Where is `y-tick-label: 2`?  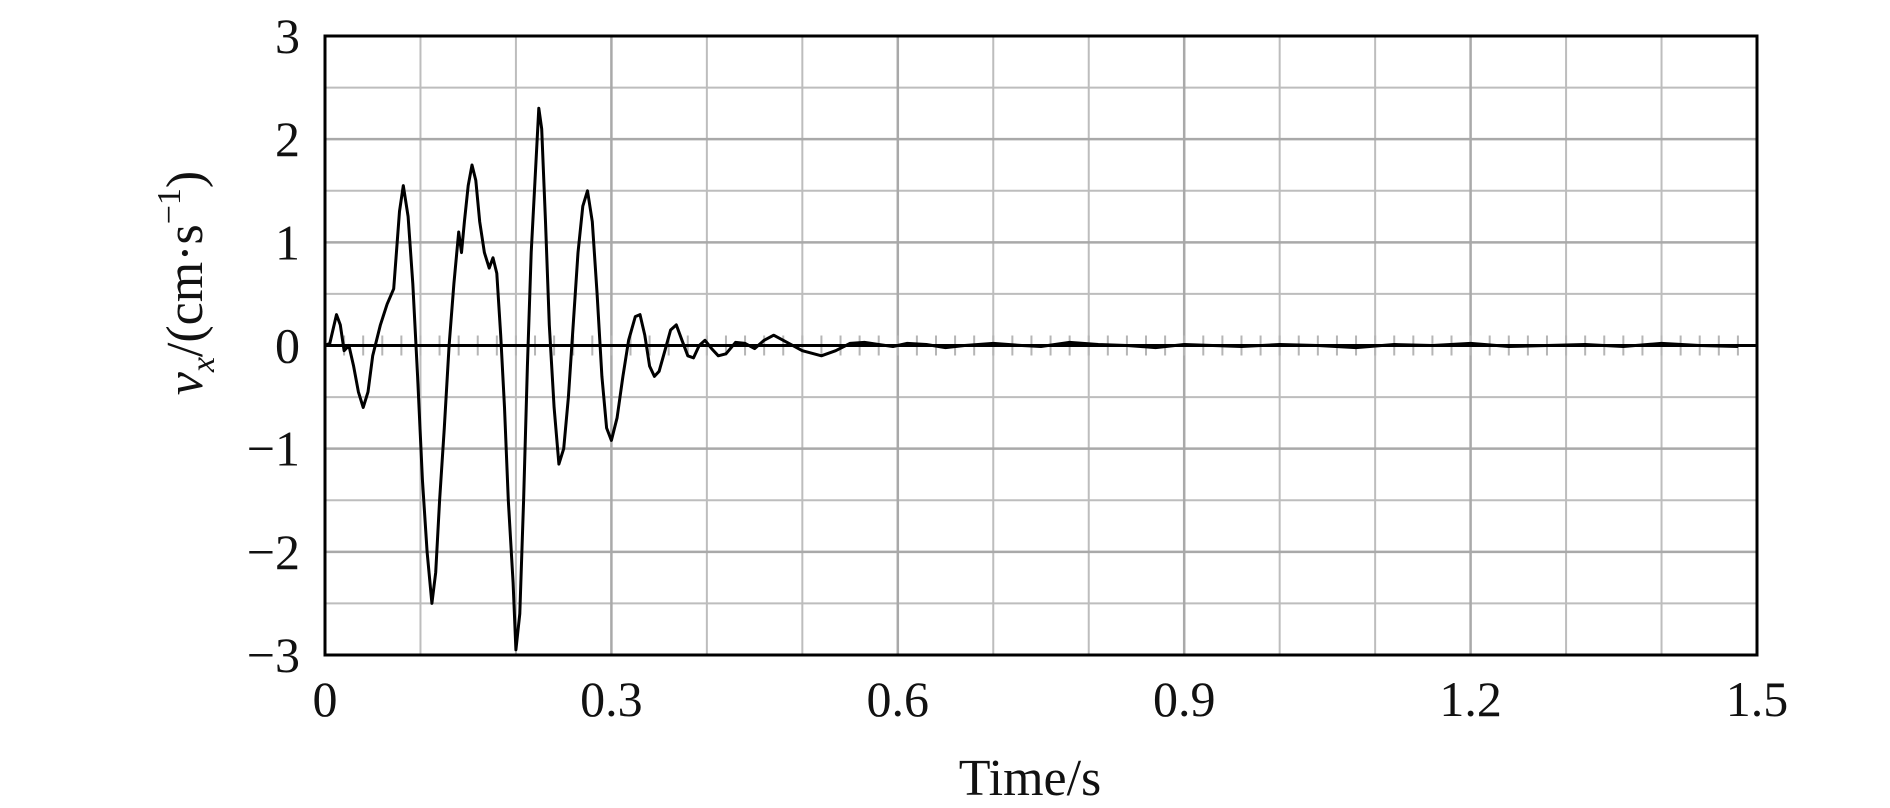
y-tick-label: 2 is located at coordinates (287, 139).